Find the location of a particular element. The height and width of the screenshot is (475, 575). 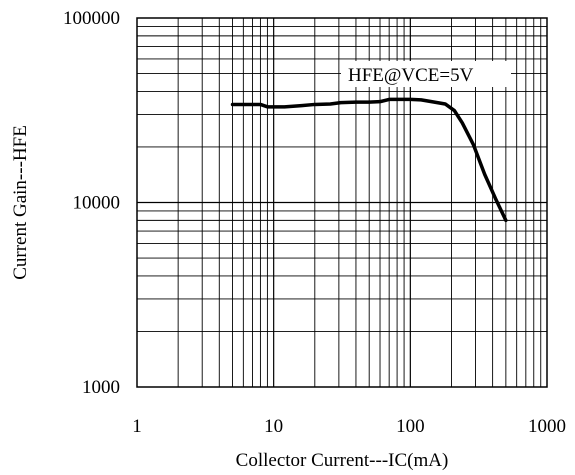

y-axis-title: Current Gain---HFE is located at coordinates (20, 202).